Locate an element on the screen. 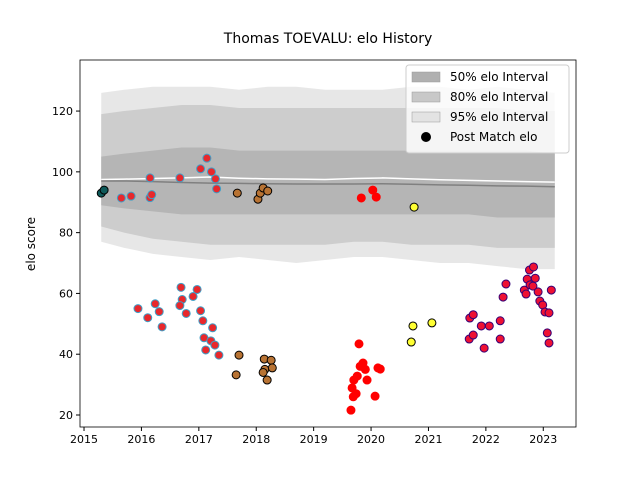 The height and width of the screenshot is (484, 640). x-tick-label: 2015 is located at coordinates (84, 439).